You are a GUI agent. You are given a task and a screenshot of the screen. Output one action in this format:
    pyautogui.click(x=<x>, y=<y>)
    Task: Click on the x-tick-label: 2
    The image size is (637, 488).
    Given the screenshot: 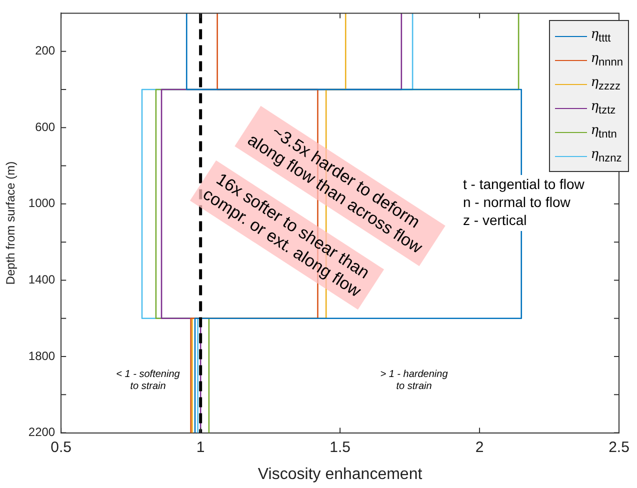 What is the action you would take?
    pyautogui.click(x=479, y=447)
    